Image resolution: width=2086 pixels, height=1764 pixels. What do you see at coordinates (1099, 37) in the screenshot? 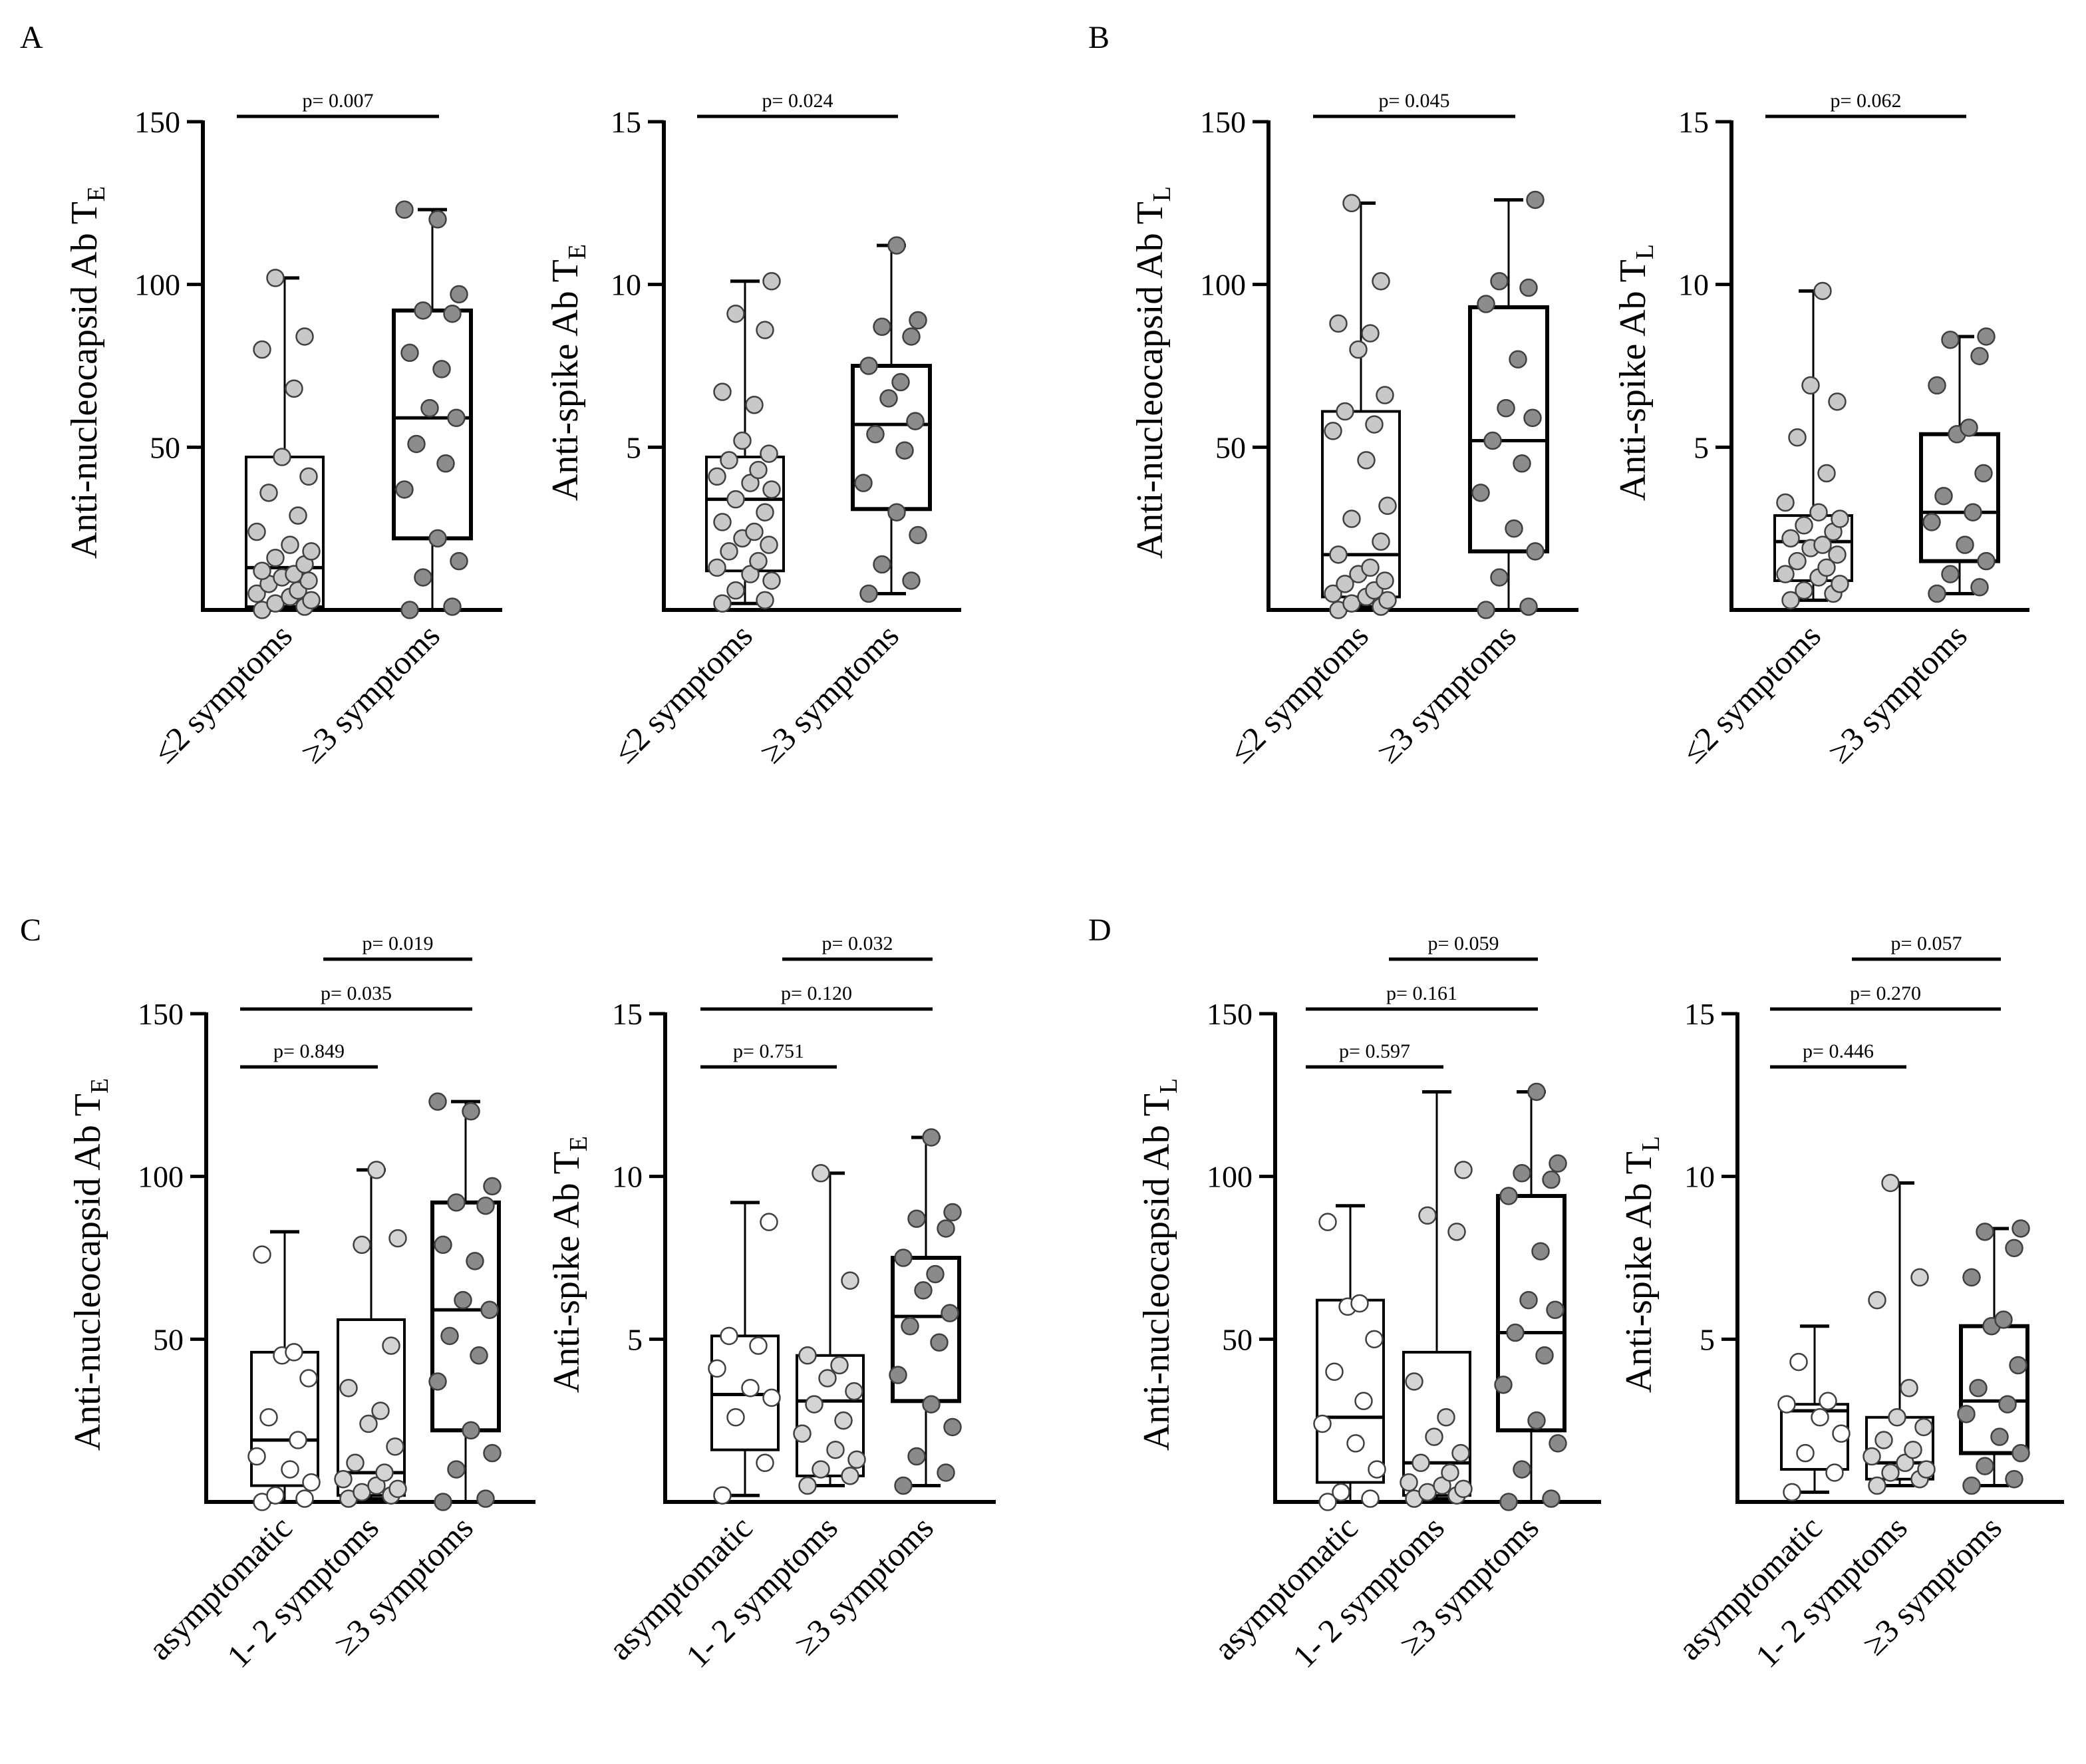
I see `panel-letter-b: B` at bounding box center [1099, 37].